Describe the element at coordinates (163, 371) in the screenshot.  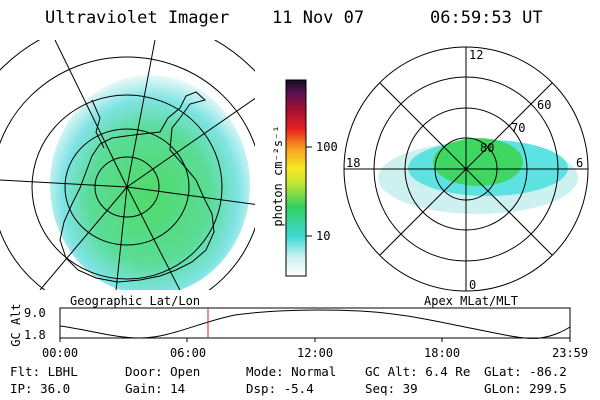
I see `info-door: Door: Open` at that location.